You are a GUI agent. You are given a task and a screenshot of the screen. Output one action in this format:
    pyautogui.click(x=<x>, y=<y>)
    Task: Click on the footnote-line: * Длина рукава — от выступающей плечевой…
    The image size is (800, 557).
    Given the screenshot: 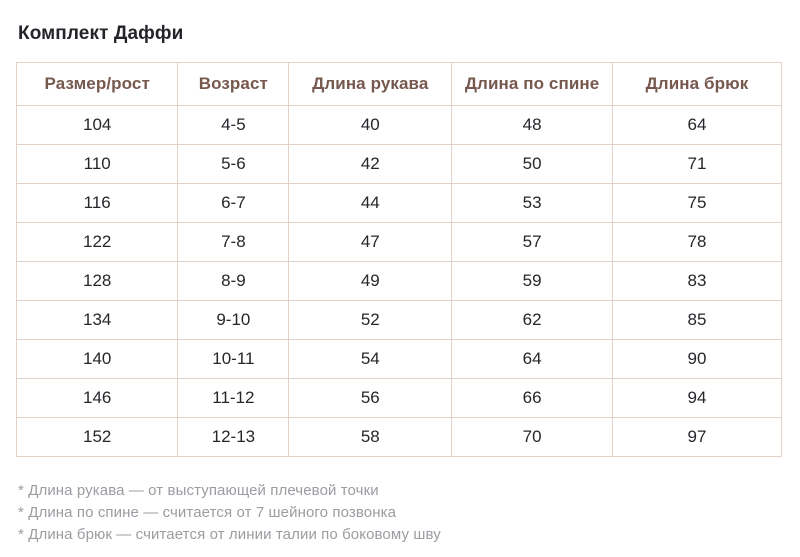 What is the action you would take?
    pyautogui.click(x=198, y=490)
    